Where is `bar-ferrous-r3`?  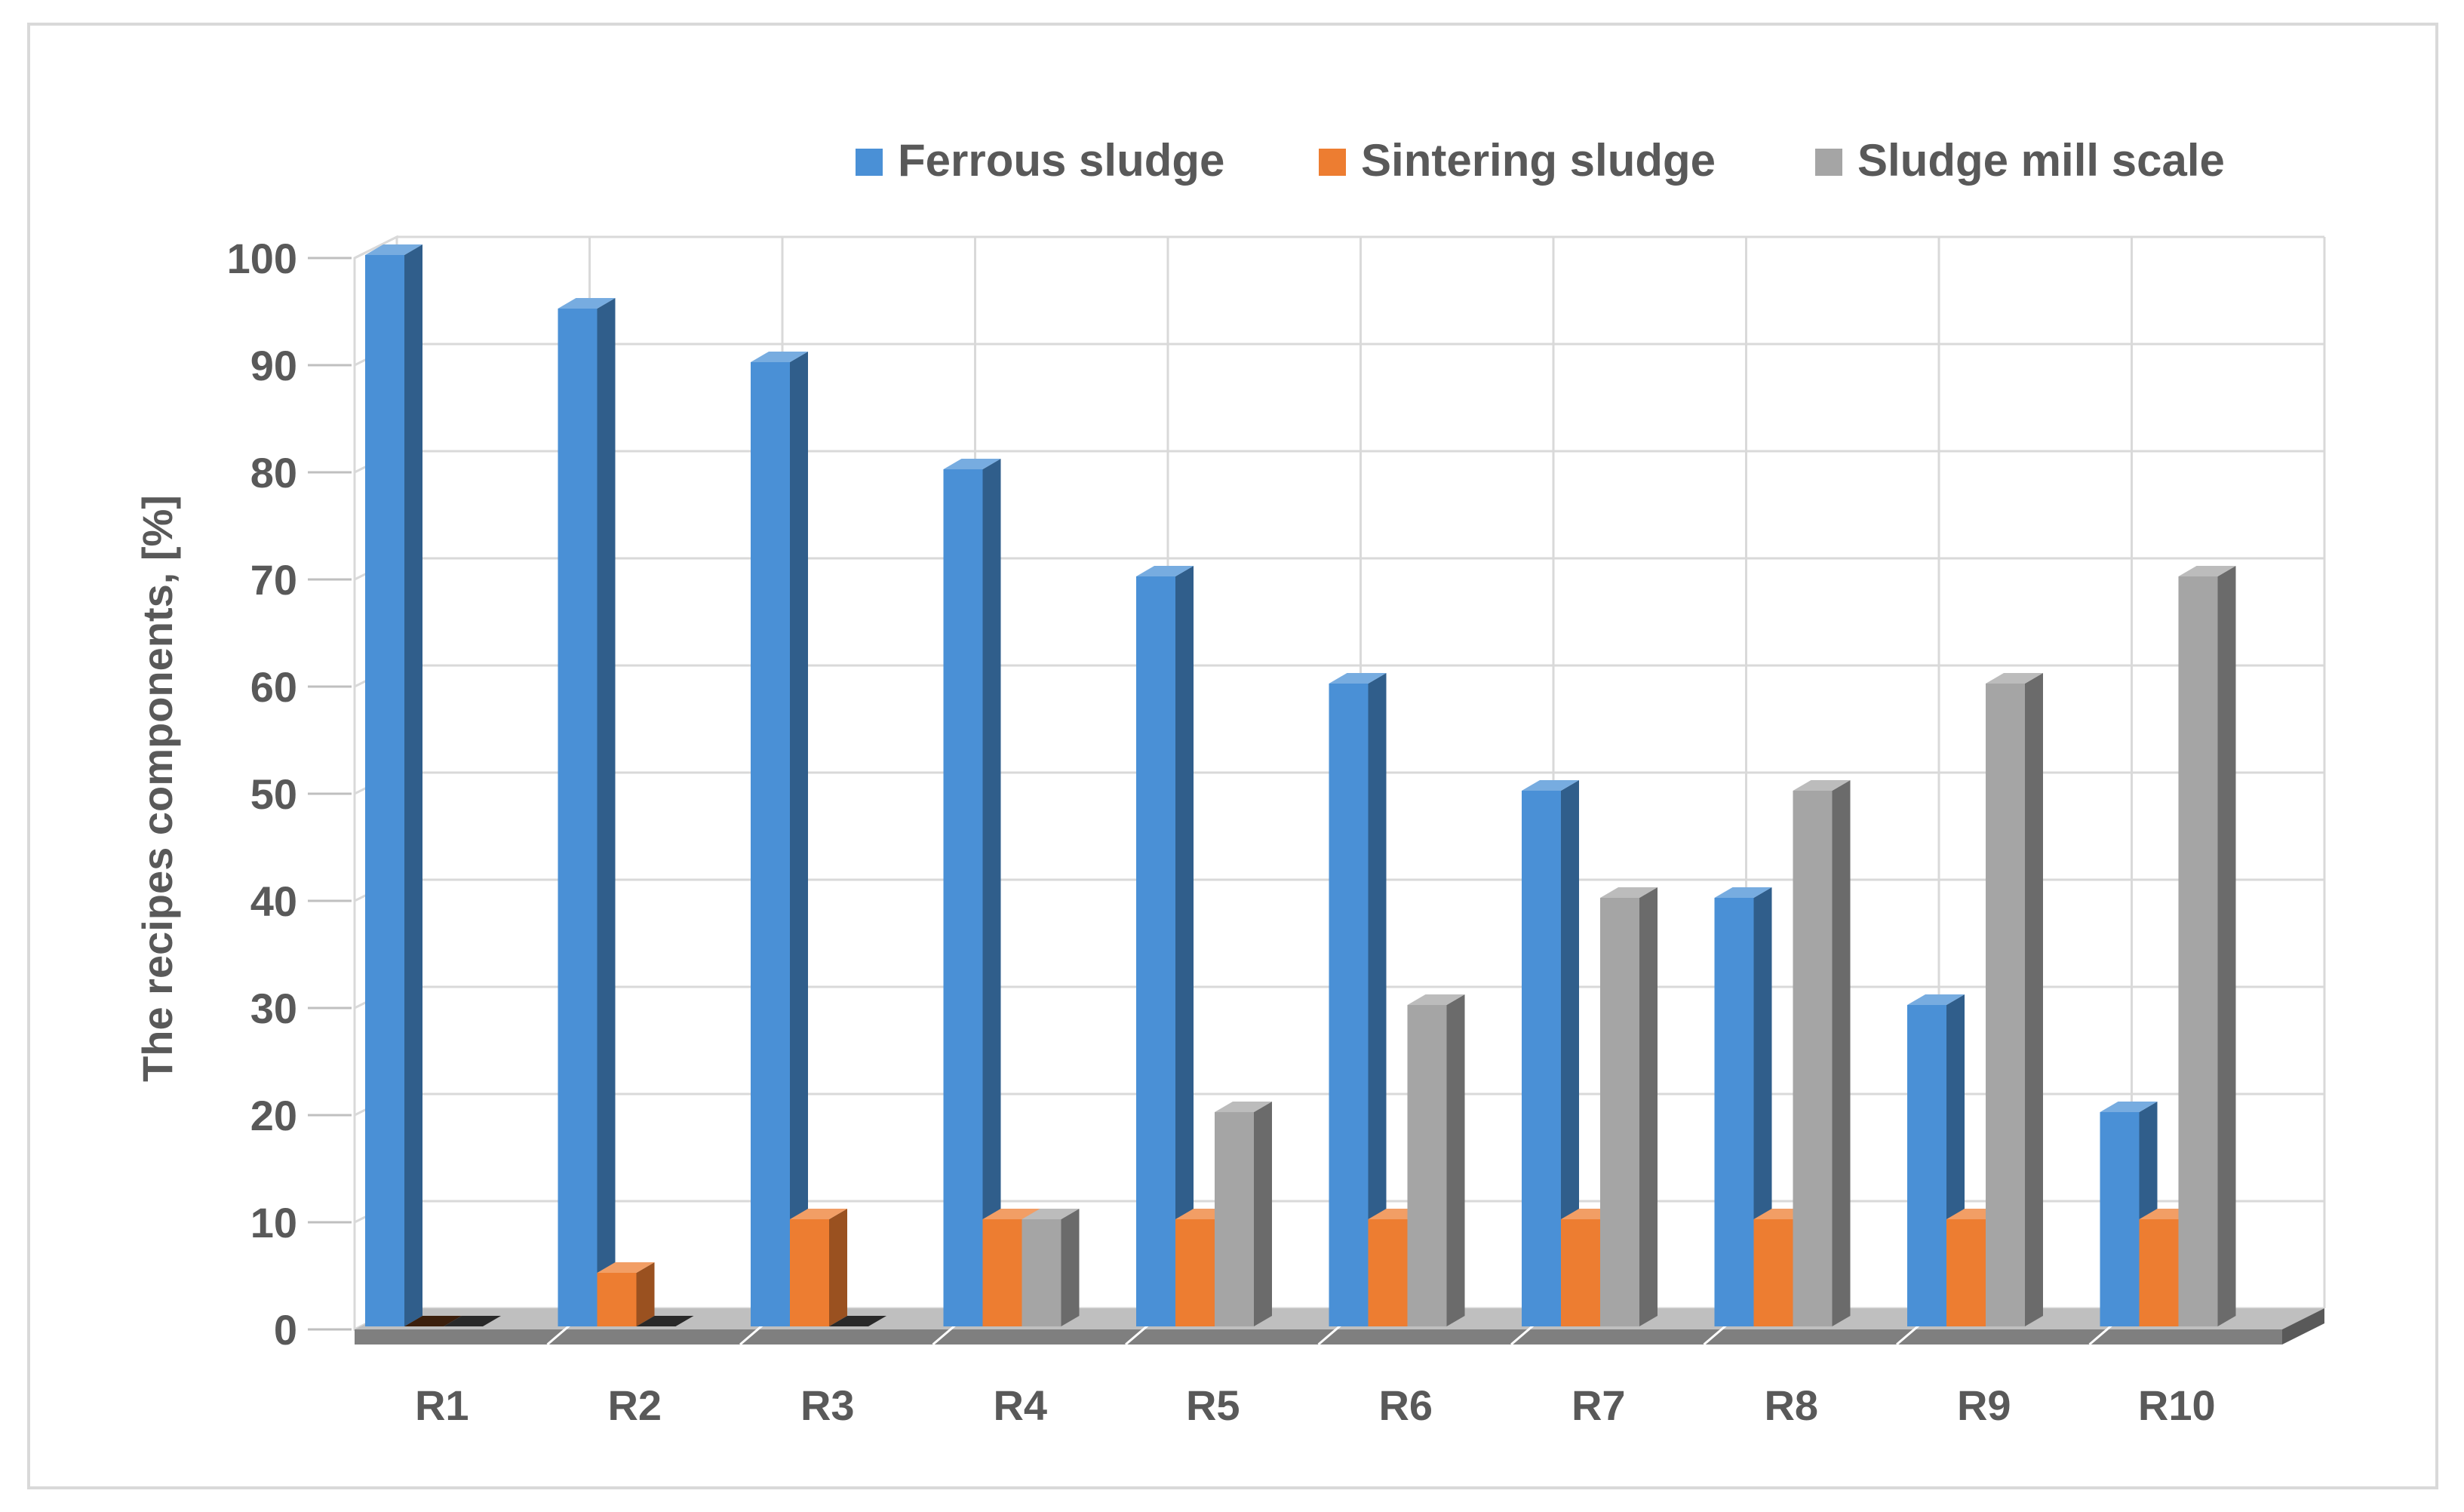 bar-ferrous-r3 is located at coordinates (779, 839).